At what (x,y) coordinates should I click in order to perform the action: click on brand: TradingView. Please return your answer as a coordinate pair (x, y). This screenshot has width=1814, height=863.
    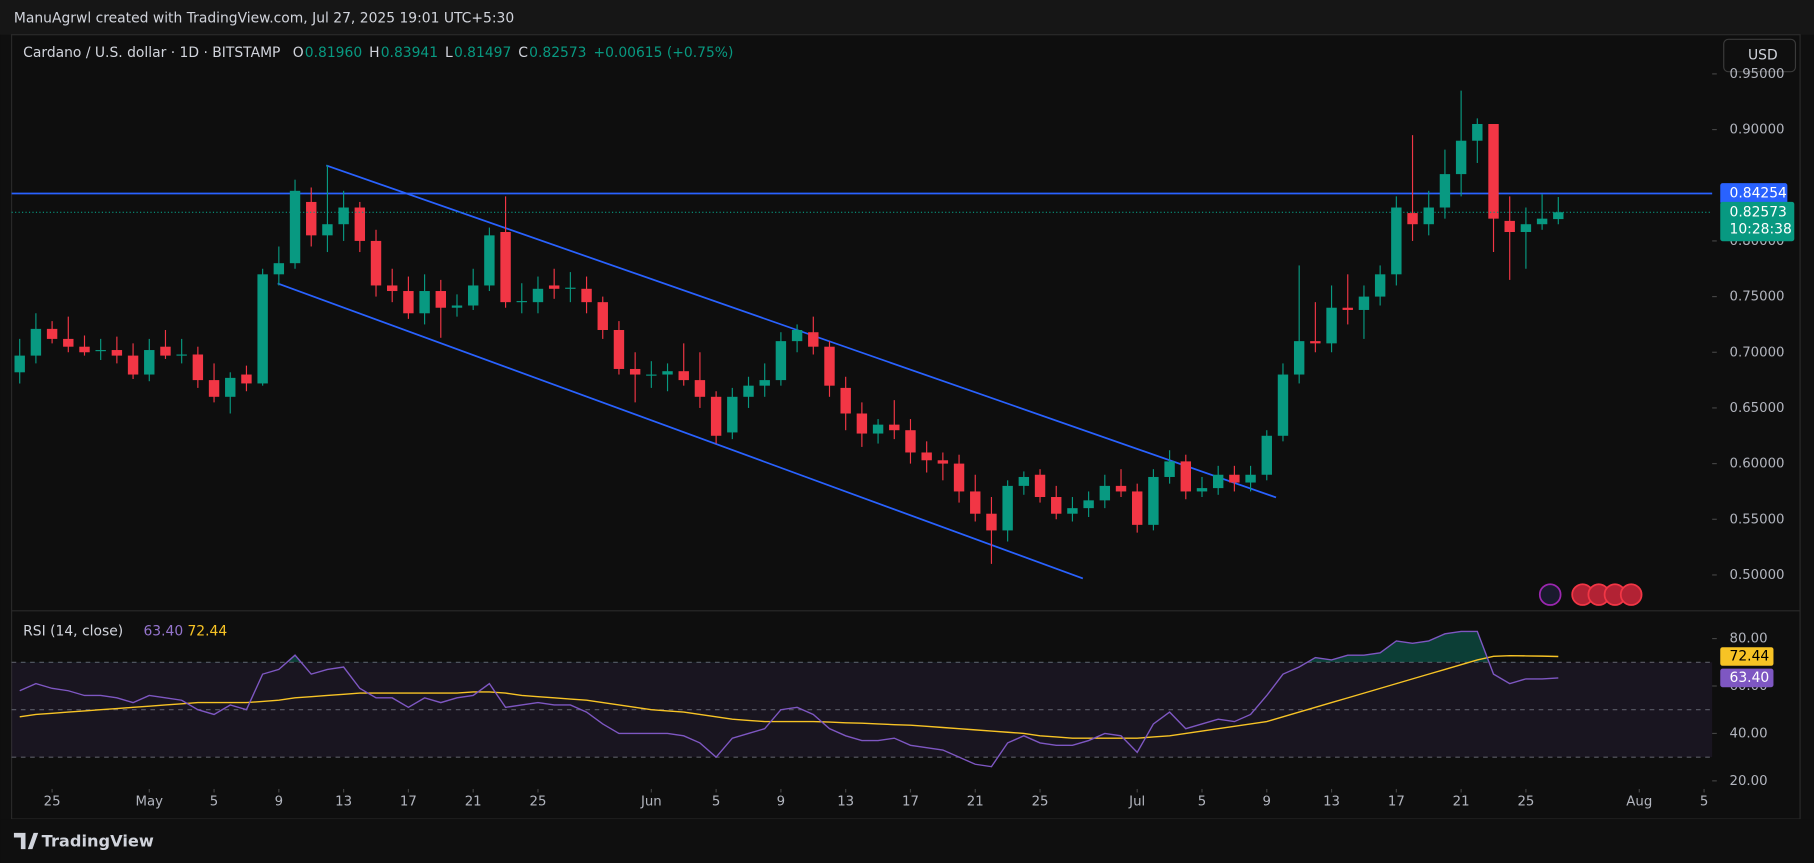
    Looking at the image, I should click on (98, 841).